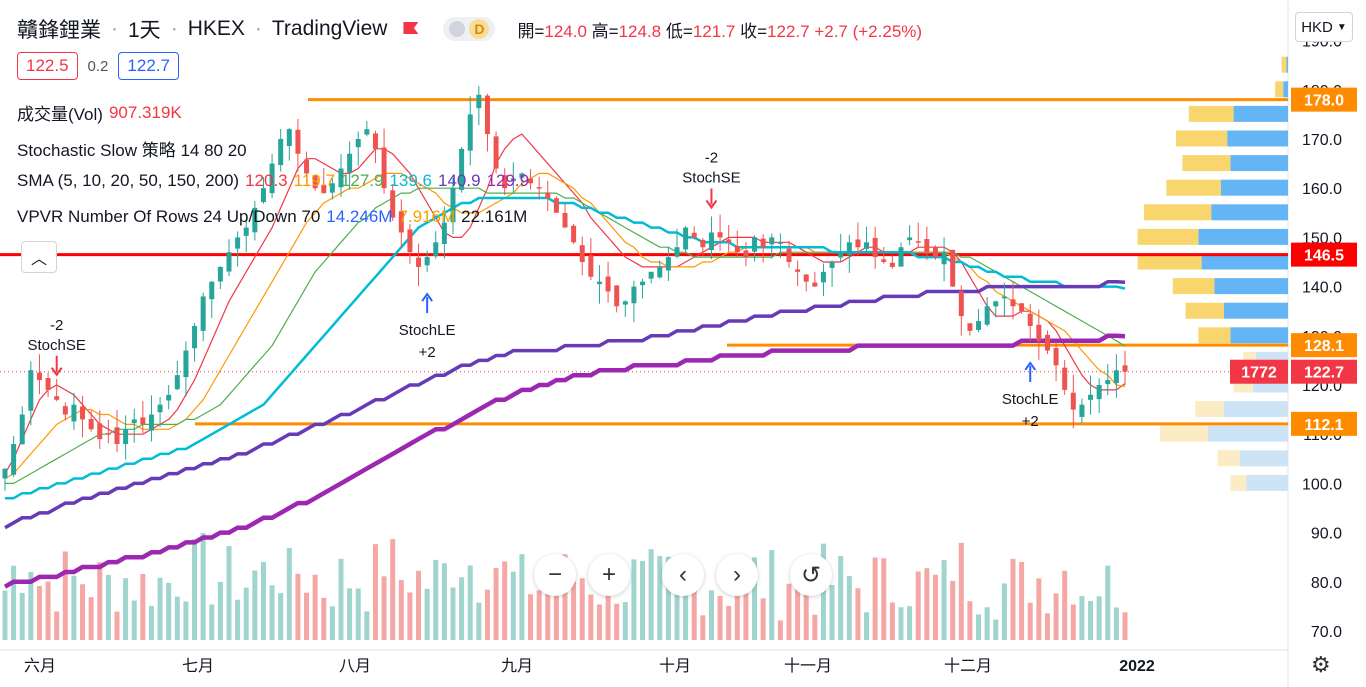 This screenshot has width=1366, height=687. I want to click on reset-icon: ↺, so click(811, 575).